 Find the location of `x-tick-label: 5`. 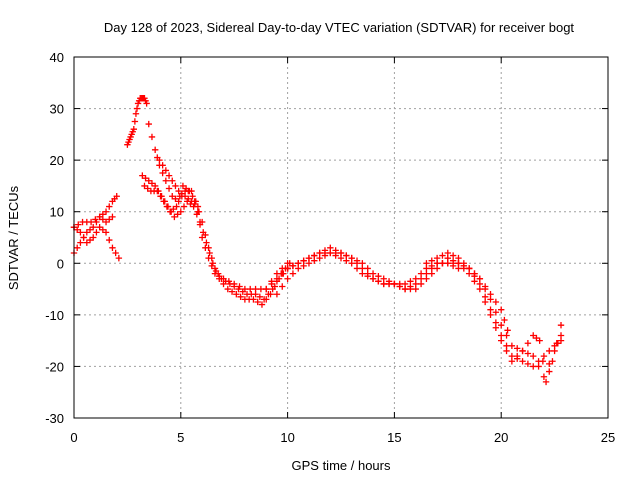

x-tick-label: 5 is located at coordinates (180, 437).